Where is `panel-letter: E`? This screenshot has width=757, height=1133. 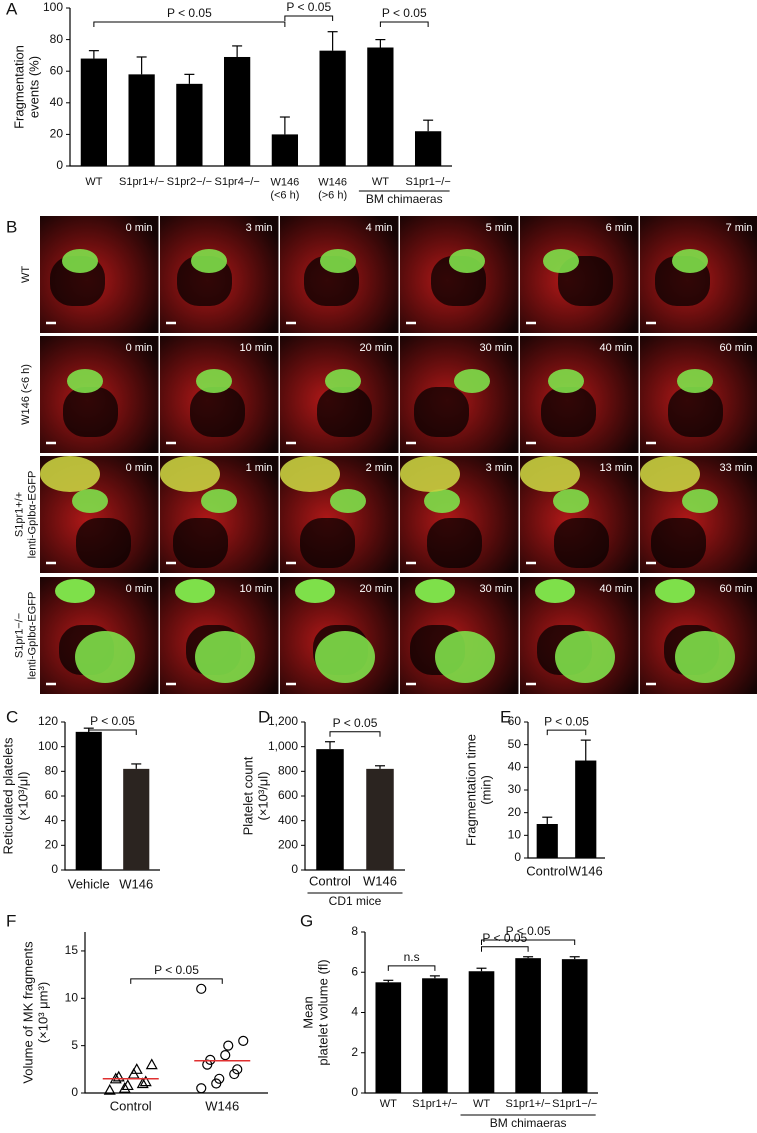
panel-letter: E is located at coordinates (505, 716).